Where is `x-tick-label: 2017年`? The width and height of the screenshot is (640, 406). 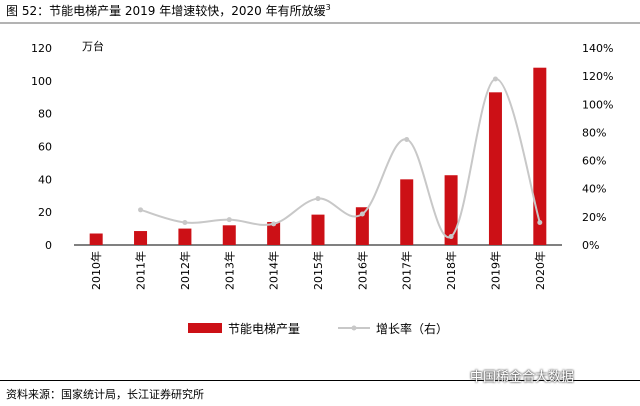 x-tick-label: 2017年 is located at coordinates (407, 270).